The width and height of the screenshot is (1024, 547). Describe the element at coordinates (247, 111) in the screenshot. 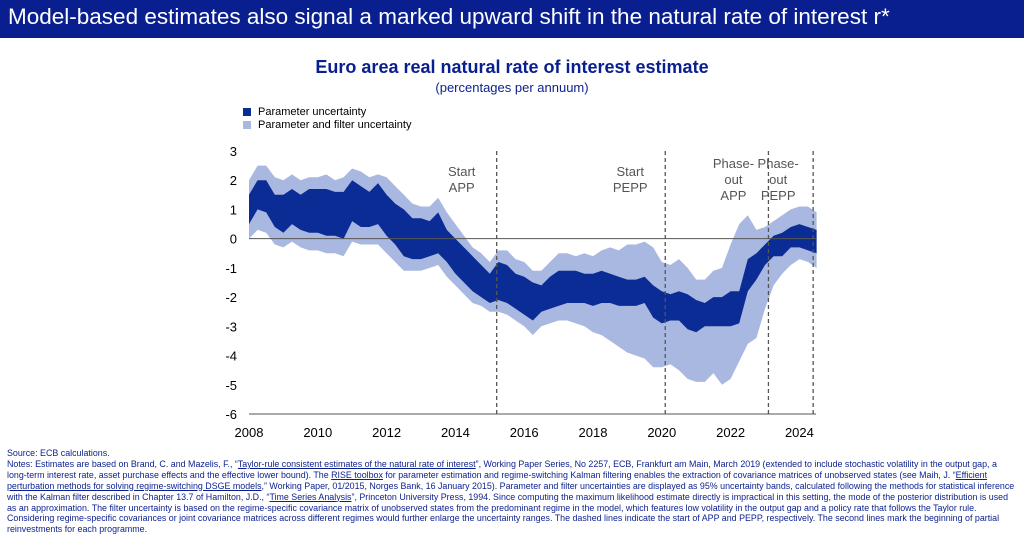

I see `legend-swatch-dark` at that location.